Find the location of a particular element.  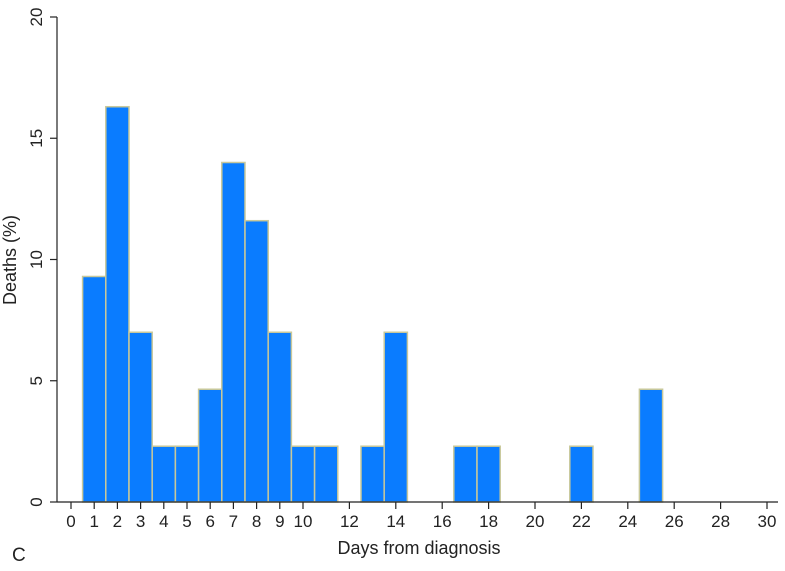

y-axis-title: Deaths (%) is located at coordinates (10, 260).